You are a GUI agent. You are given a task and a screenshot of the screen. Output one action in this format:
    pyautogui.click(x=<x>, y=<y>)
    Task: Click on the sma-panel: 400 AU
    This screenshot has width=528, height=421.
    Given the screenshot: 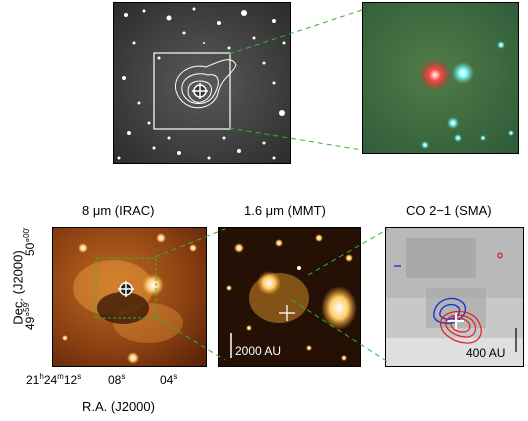 What is the action you would take?
    pyautogui.click(x=454, y=297)
    